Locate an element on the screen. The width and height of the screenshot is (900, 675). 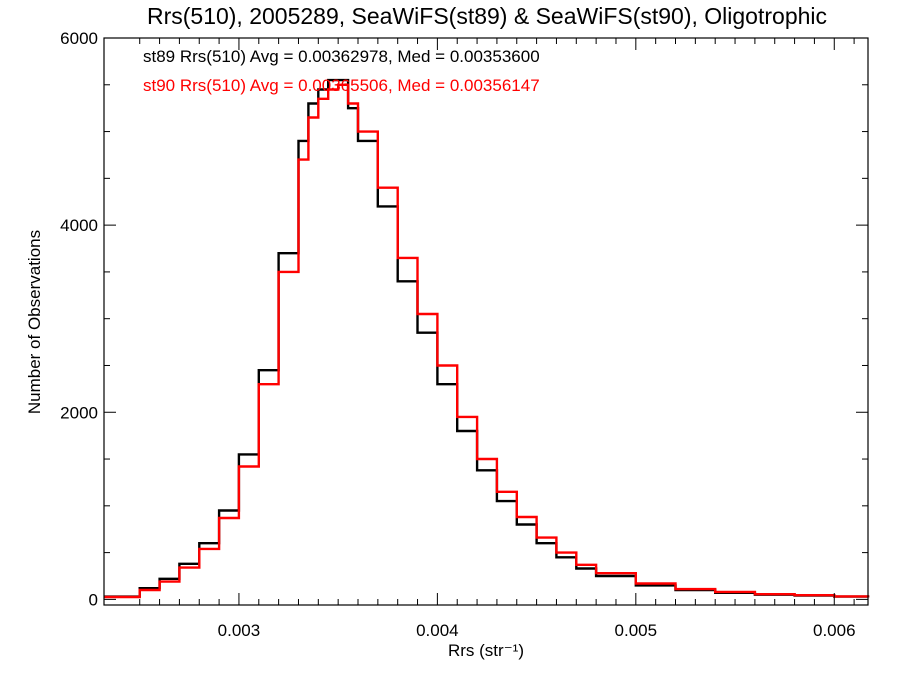
y-tick-label: 4000 is located at coordinates (79, 225).